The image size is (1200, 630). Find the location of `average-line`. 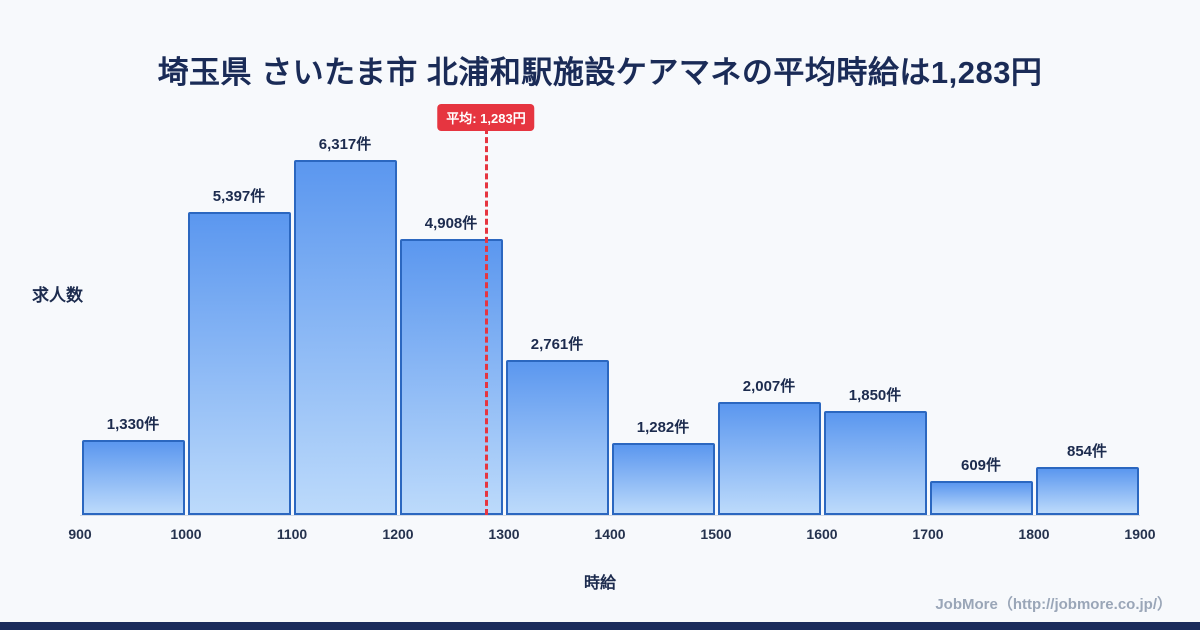

average-line is located at coordinates (486, 321).